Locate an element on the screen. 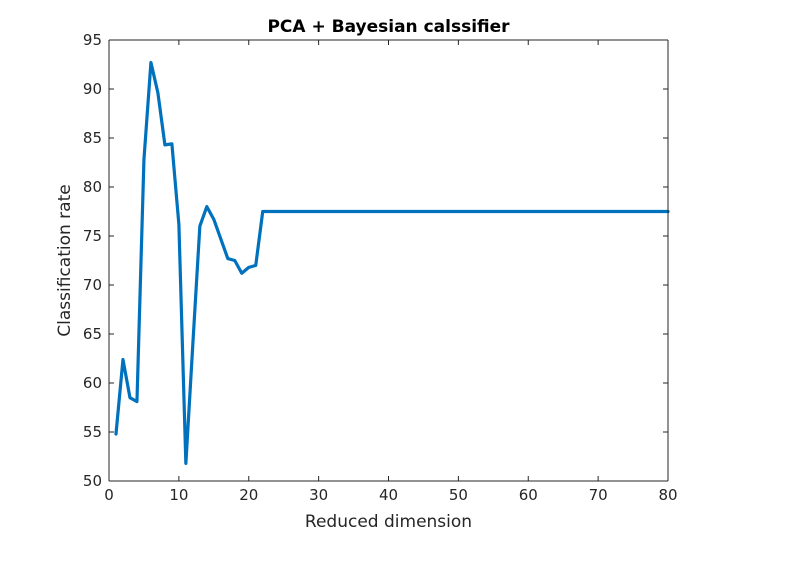 Image resolution: width=805 pixels, height=582 pixels. y-tick-label: 90 is located at coordinates (92, 89).